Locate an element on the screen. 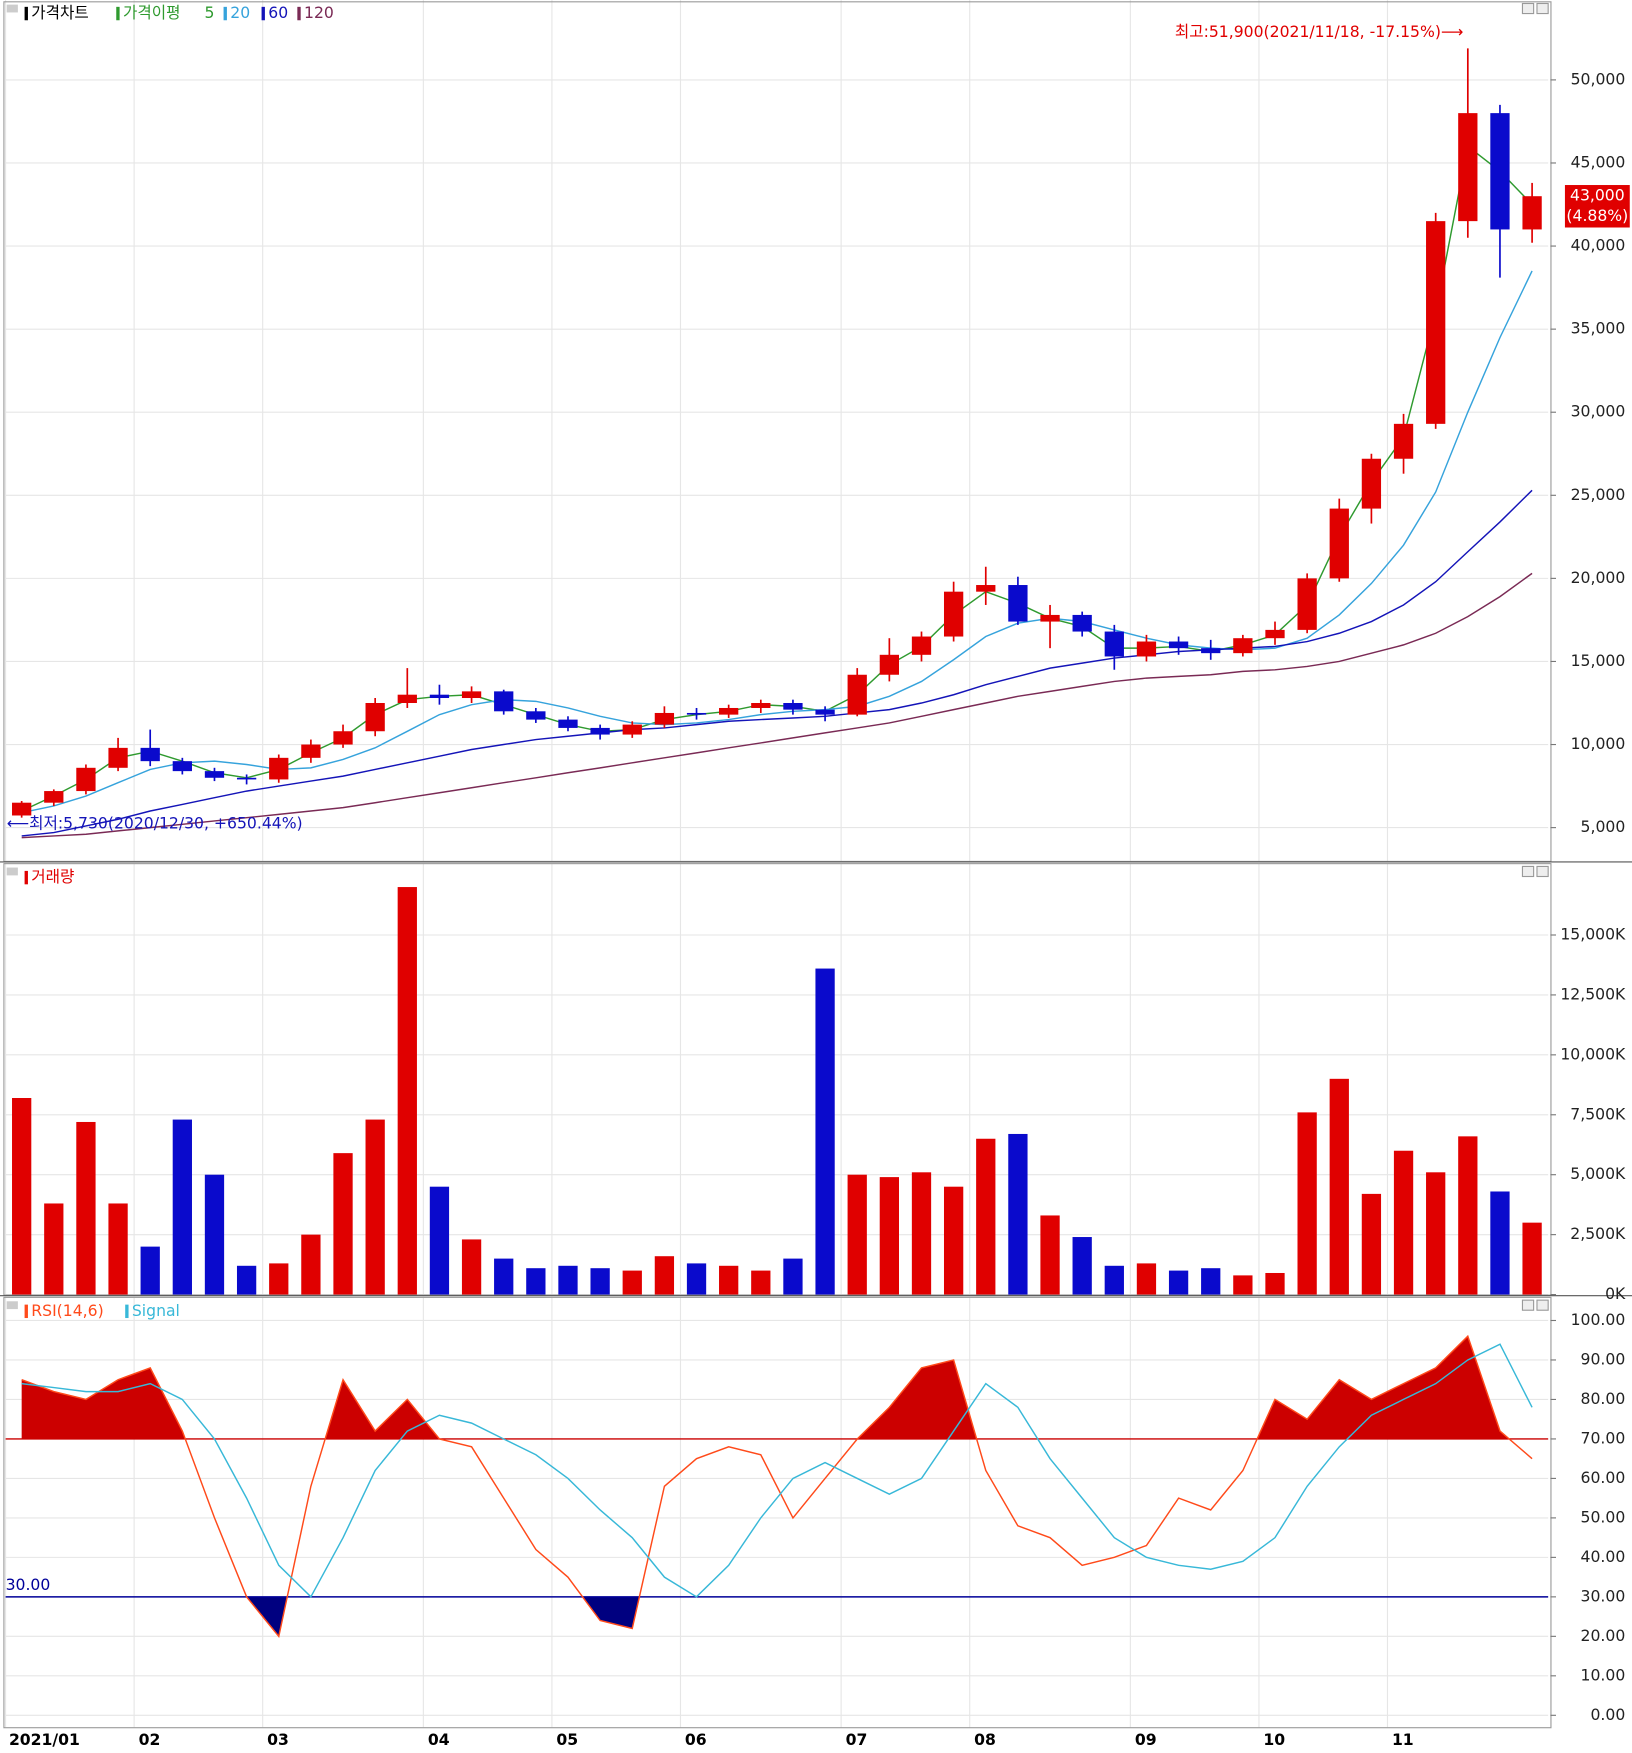  y-tick-label: 70.00 is located at coordinates (1603, 1437).